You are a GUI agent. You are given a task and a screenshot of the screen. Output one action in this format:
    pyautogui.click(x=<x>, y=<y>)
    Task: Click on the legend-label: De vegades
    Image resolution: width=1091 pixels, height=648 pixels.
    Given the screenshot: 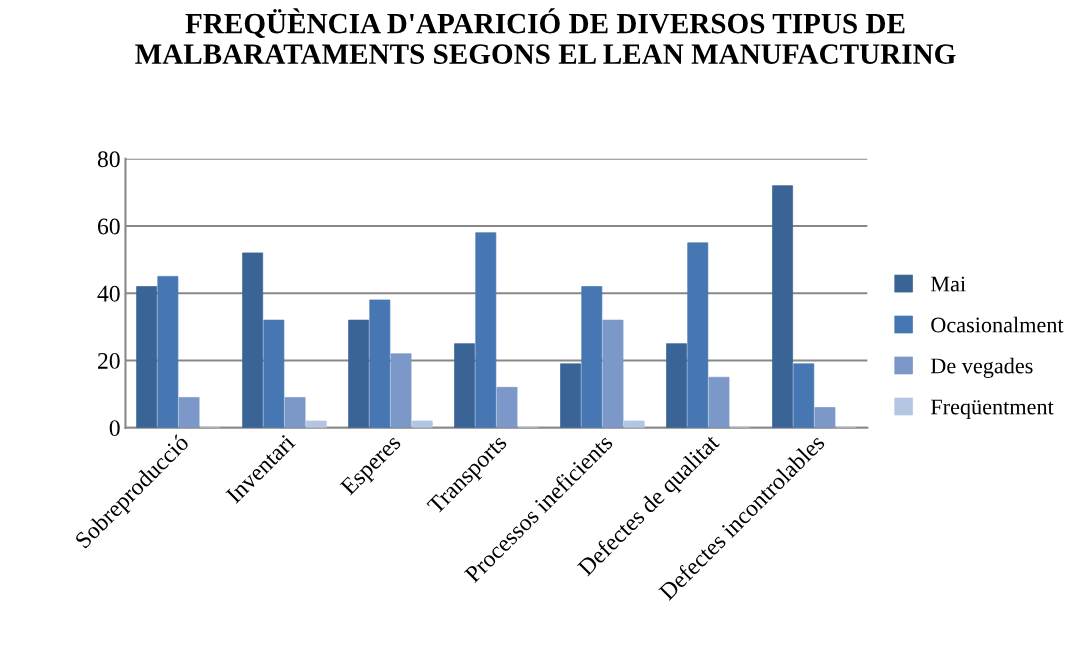 What is the action you would take?
    pyautogui.click(x=981, y=367)
    